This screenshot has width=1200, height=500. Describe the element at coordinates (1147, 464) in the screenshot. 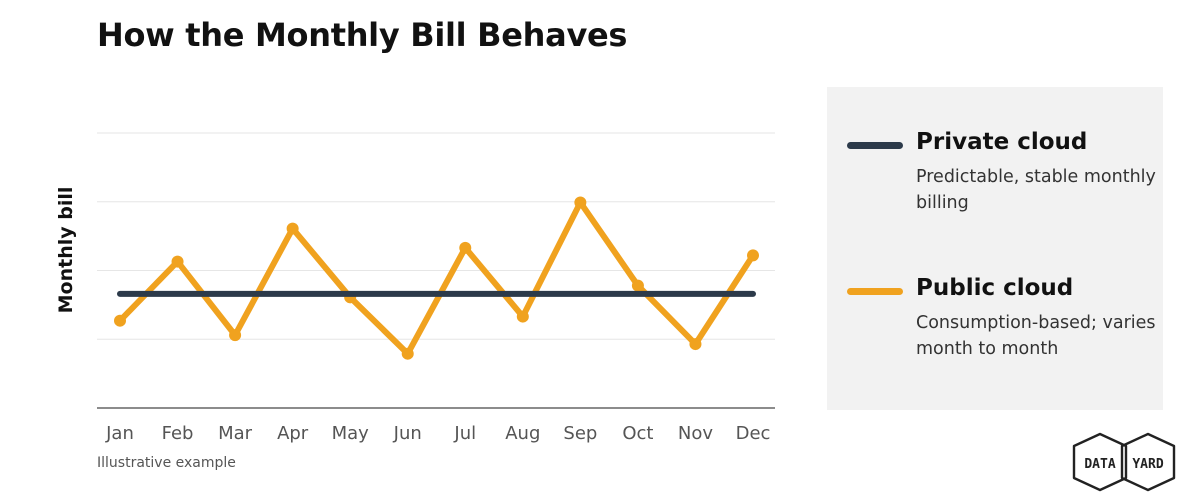

I see `brand-logo-right: YARD` at that location.